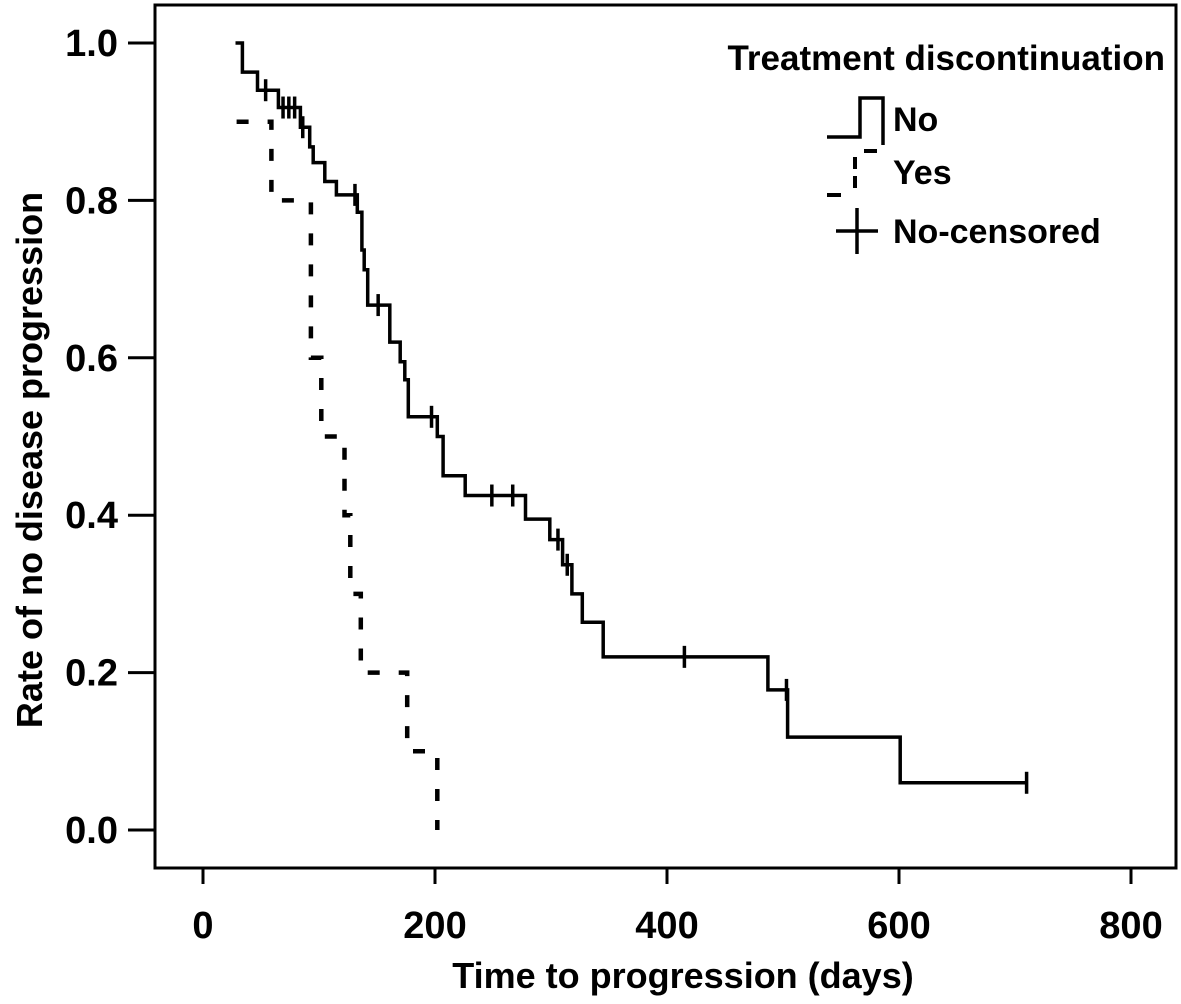  What do you see at coordinates (1130, 926) in the screenshot?
I see `x-tick-label: 800` at bounding box center [1130, 926].